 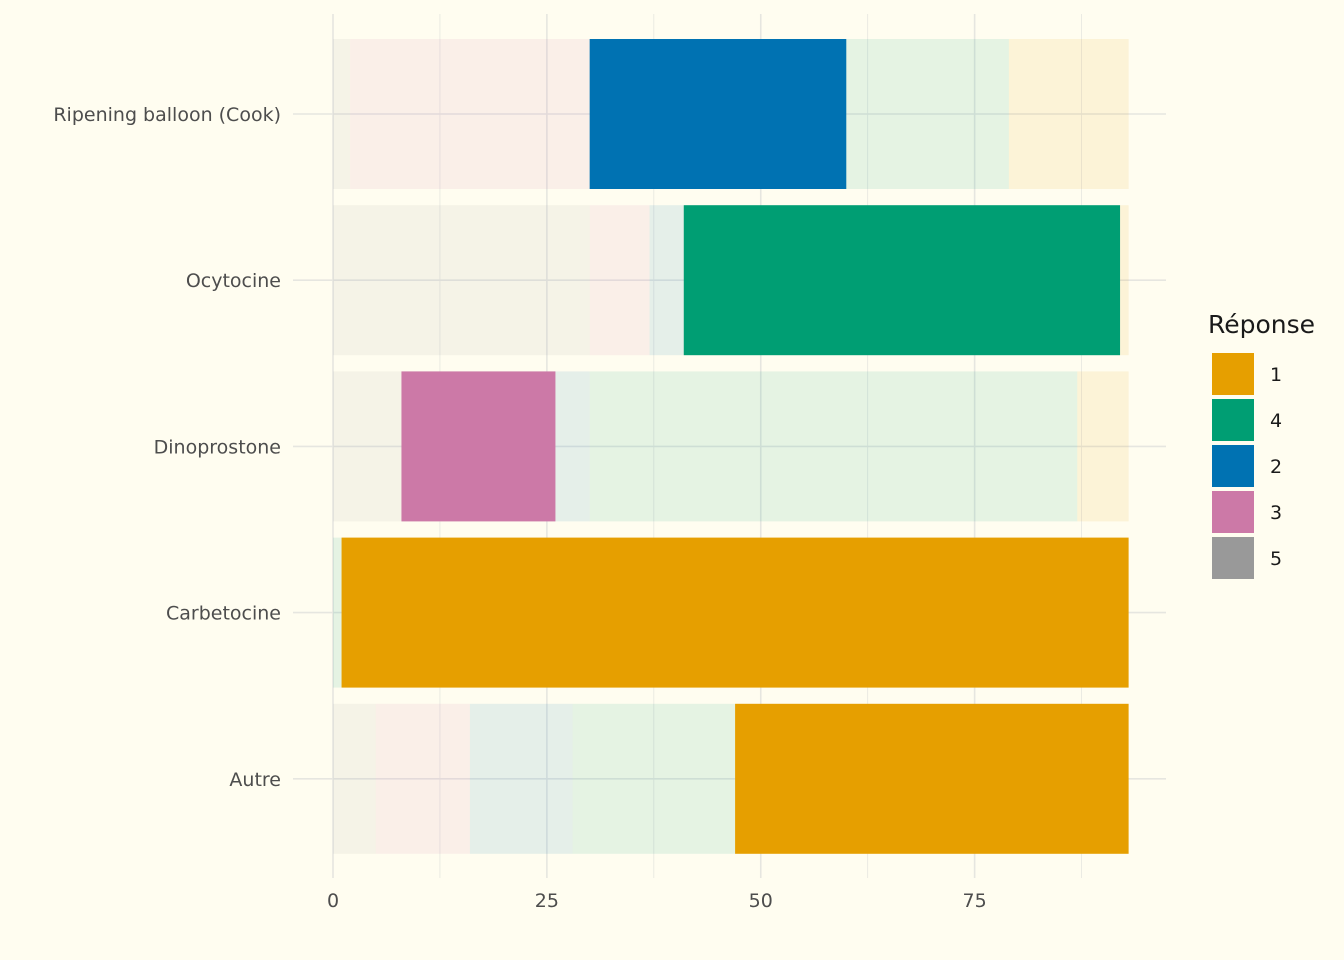 I want to click on y-tick-label: Dinoprostone, so click(x=217, y=447).